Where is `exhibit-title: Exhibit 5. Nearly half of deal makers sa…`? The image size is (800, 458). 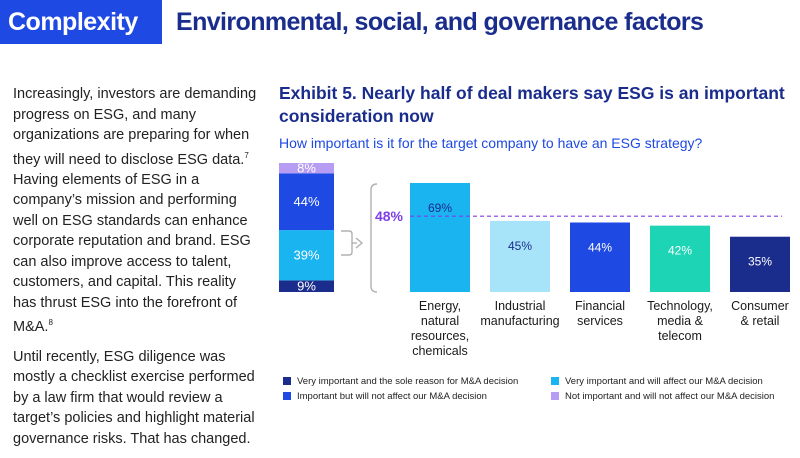
exhibit-title: Exhibit 5. Nearly half of deal makers sa… is located at coordinates (532, 104).